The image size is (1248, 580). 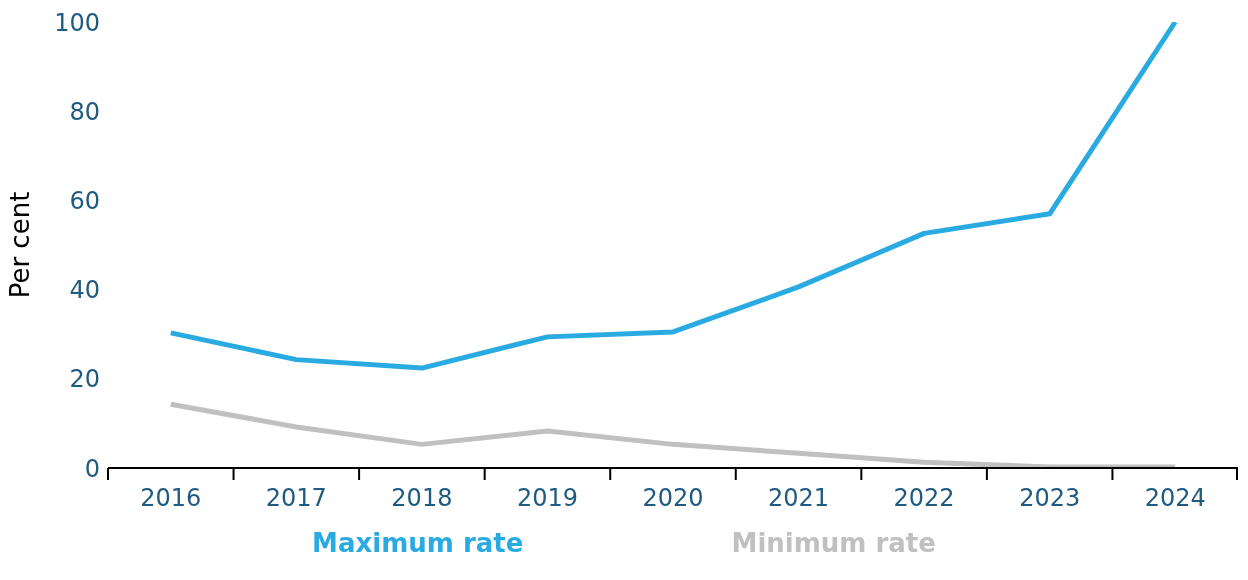 I want to click on y-tick-label: 0, so click(x=92, y=468).